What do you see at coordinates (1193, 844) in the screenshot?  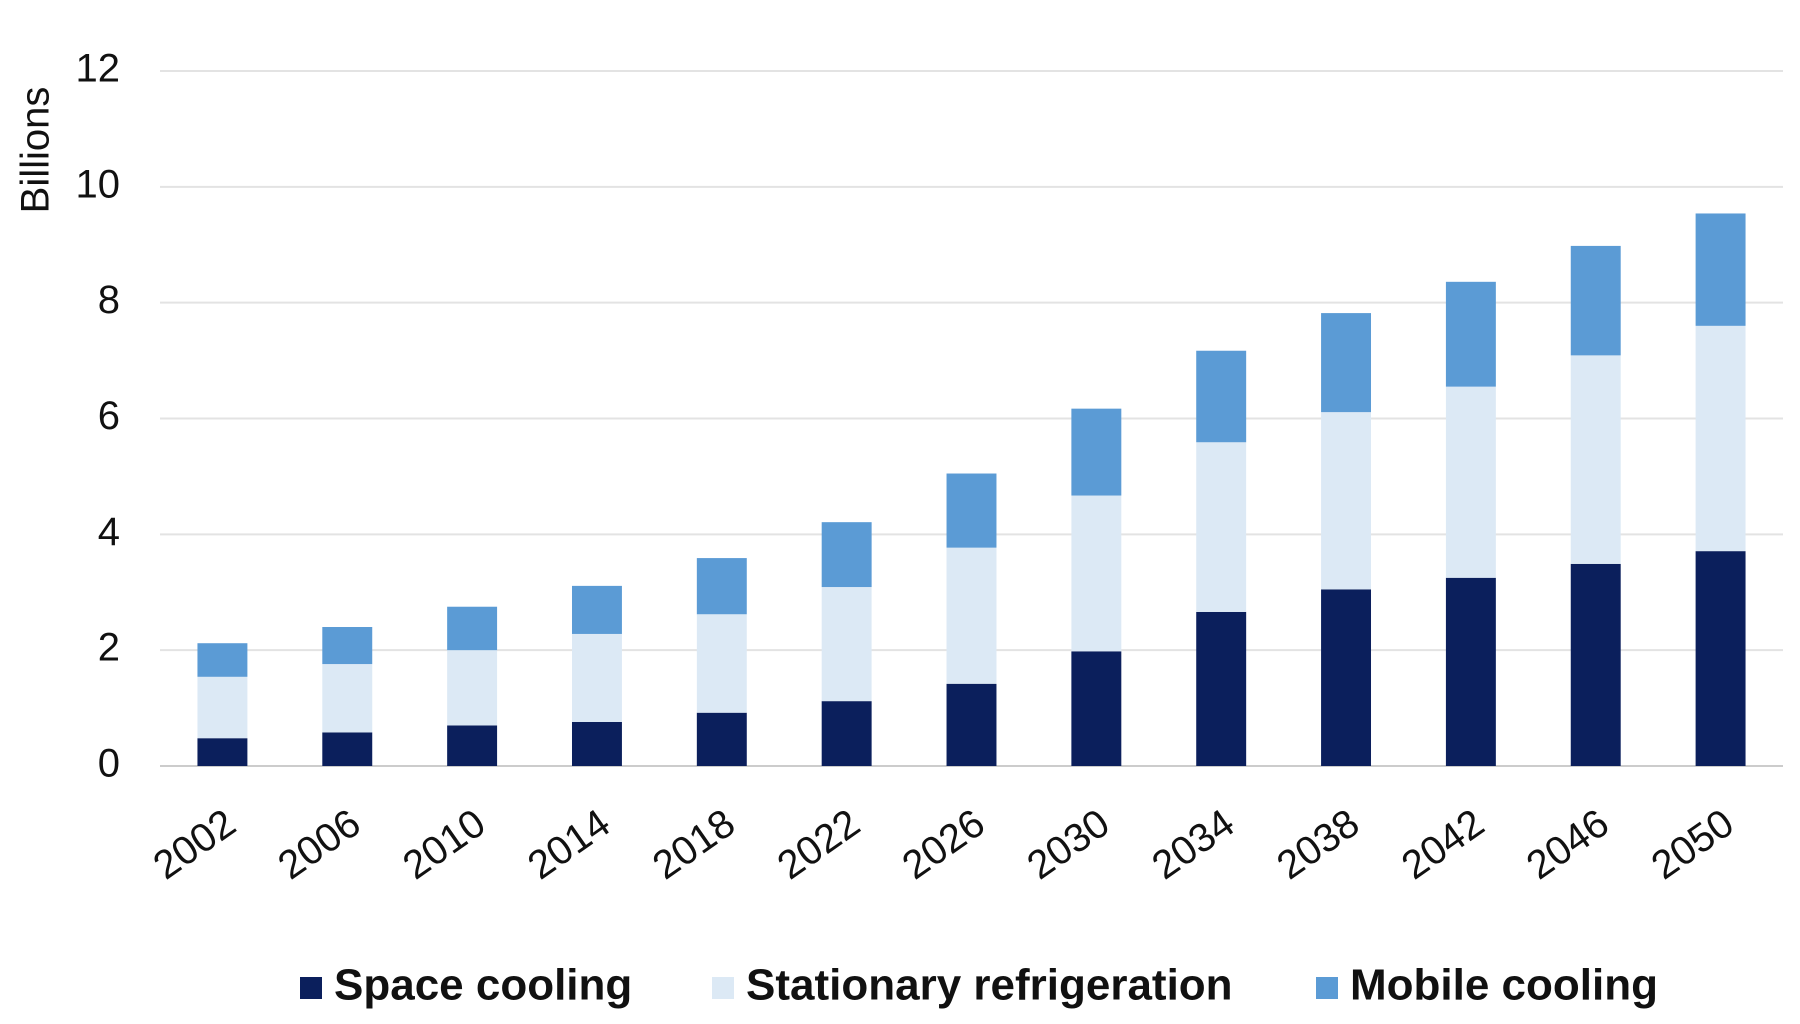 I see `x-tick-label: 2034` at bounding box center [1193, 844].